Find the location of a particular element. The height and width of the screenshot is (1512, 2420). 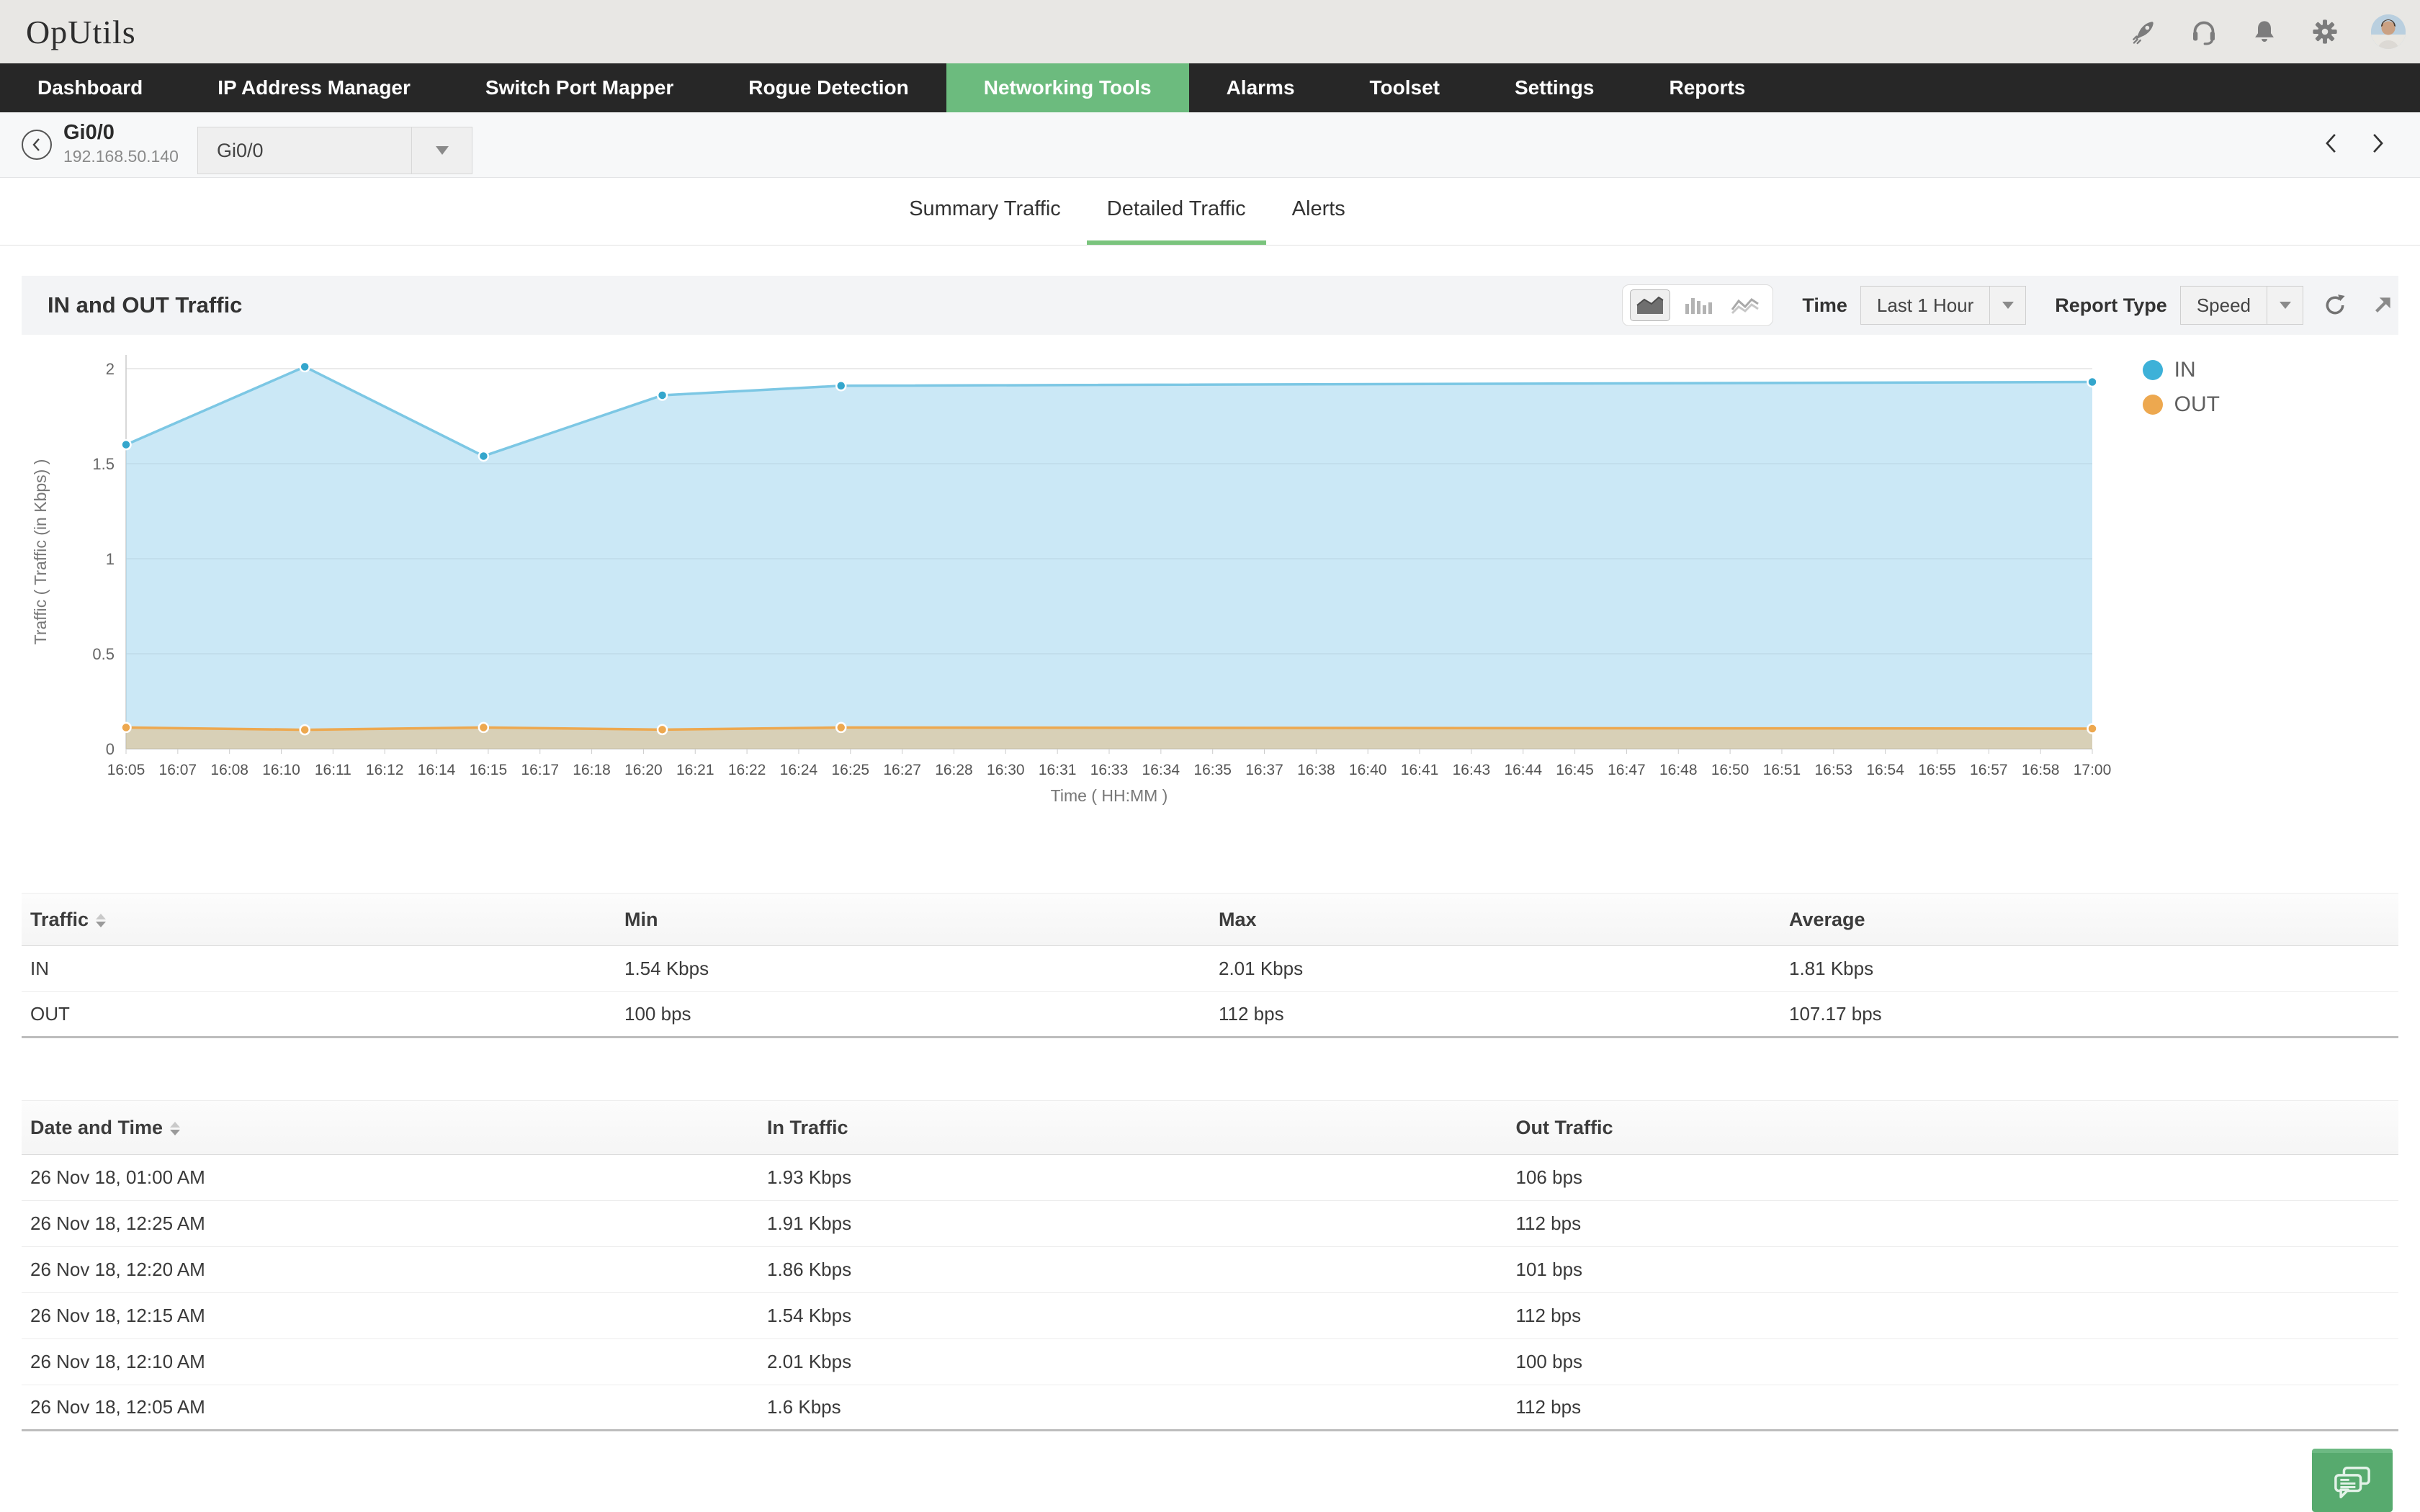

column-header-traffic: Traffic is located at coordinates (319, 920).